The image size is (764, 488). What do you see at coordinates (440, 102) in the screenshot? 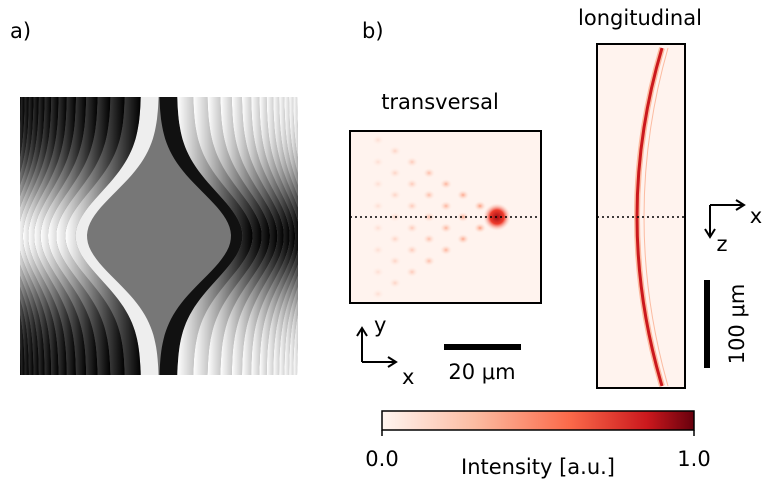
I see `panel-title: transversal` at bounding box center [440, 102].